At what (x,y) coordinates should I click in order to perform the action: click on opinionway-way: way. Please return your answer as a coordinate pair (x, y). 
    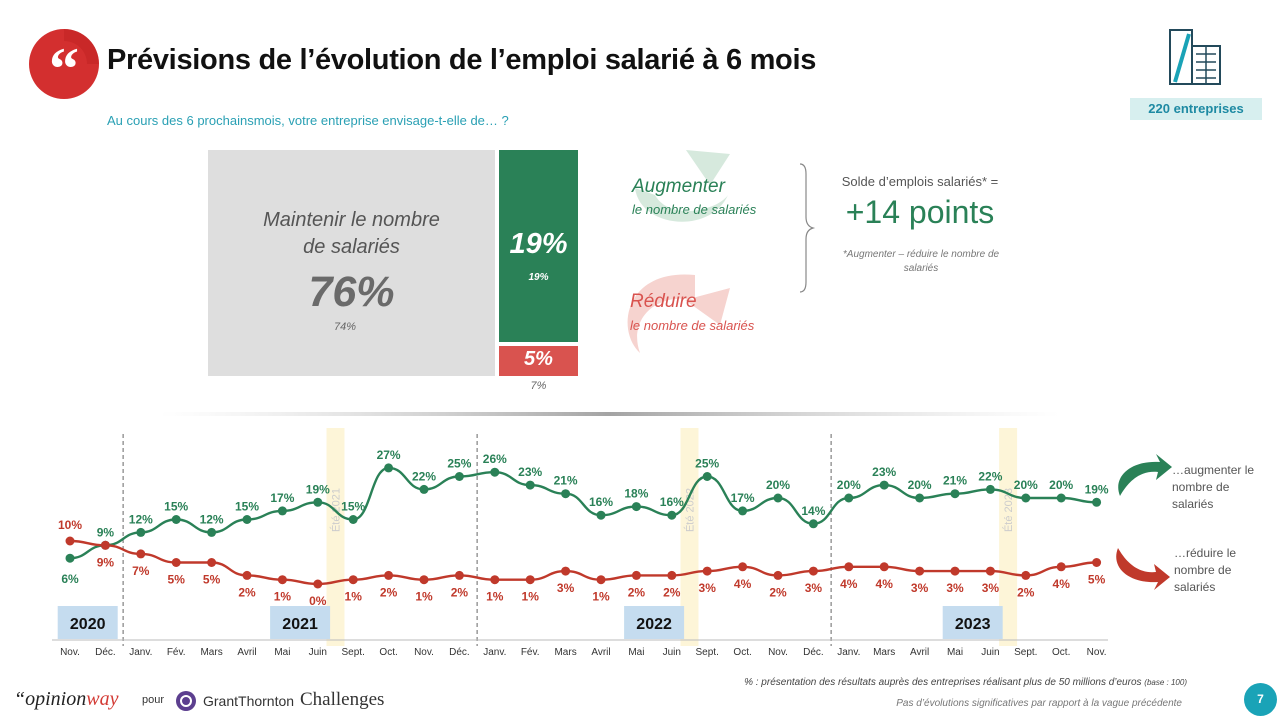
    Looking at the image, I should click on (102, 699).